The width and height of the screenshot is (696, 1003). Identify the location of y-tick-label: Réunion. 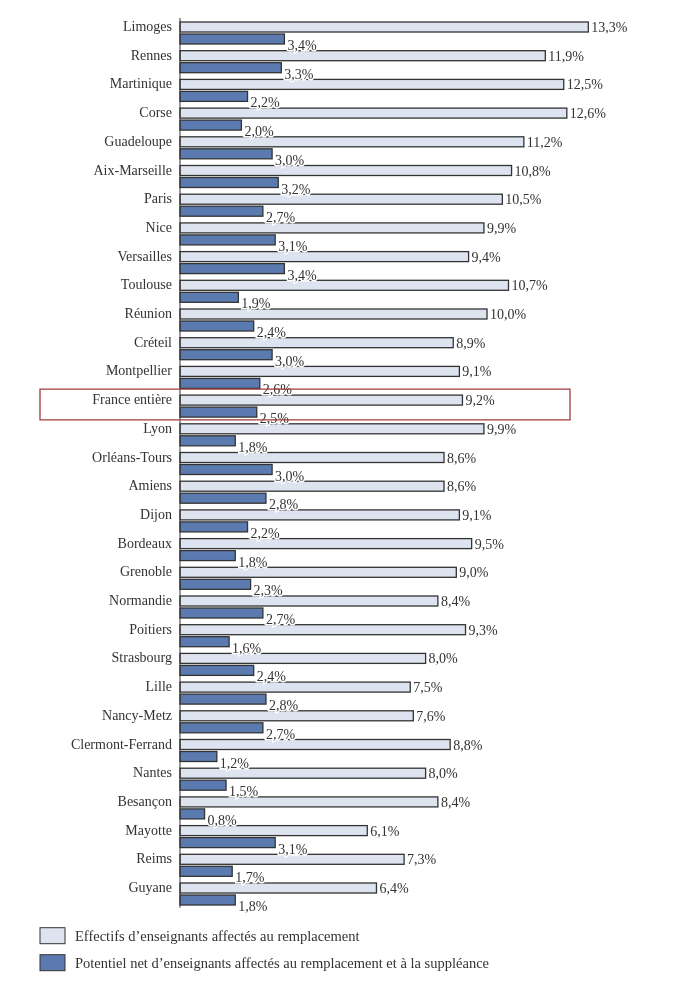
(148, 313).